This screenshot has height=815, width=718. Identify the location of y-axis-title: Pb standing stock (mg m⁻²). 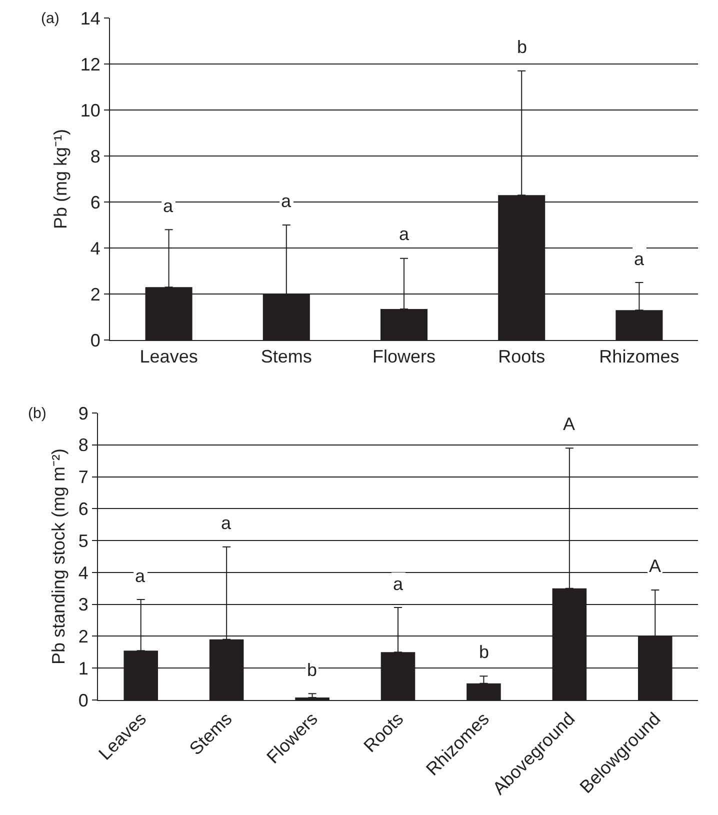
(58, 556).